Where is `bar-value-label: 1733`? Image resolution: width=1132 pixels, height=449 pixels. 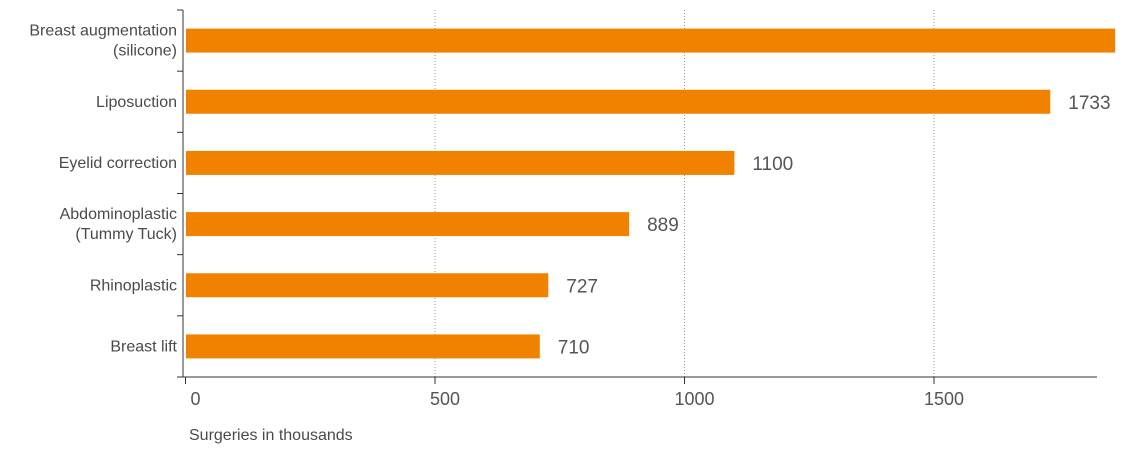 bar-value-label: 1733 is located at coordinates (1089, 103).